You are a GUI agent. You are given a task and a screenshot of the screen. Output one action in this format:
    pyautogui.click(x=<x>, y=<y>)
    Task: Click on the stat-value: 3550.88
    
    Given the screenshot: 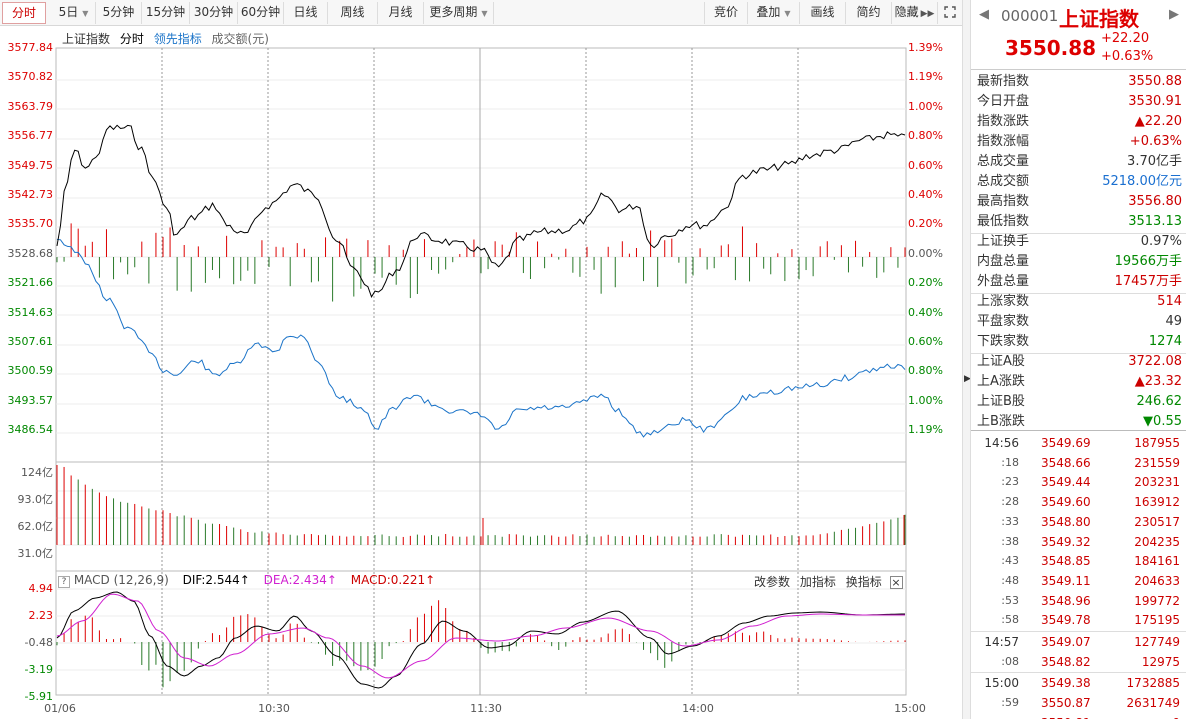 What is the action you would take?
    pyautogui.click(x=1155, y=81)
    